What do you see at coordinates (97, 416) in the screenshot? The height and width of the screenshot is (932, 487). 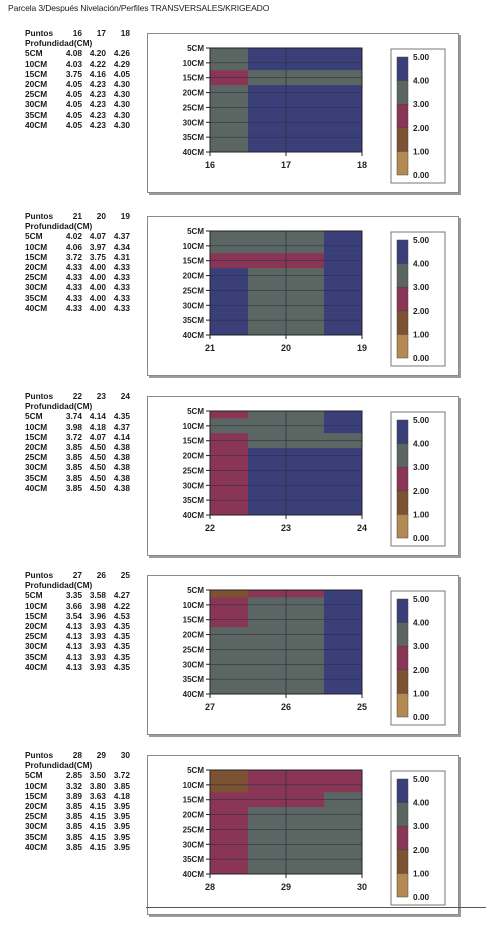 I see `table-cell: 4.14` at bounding box center [97, 416].